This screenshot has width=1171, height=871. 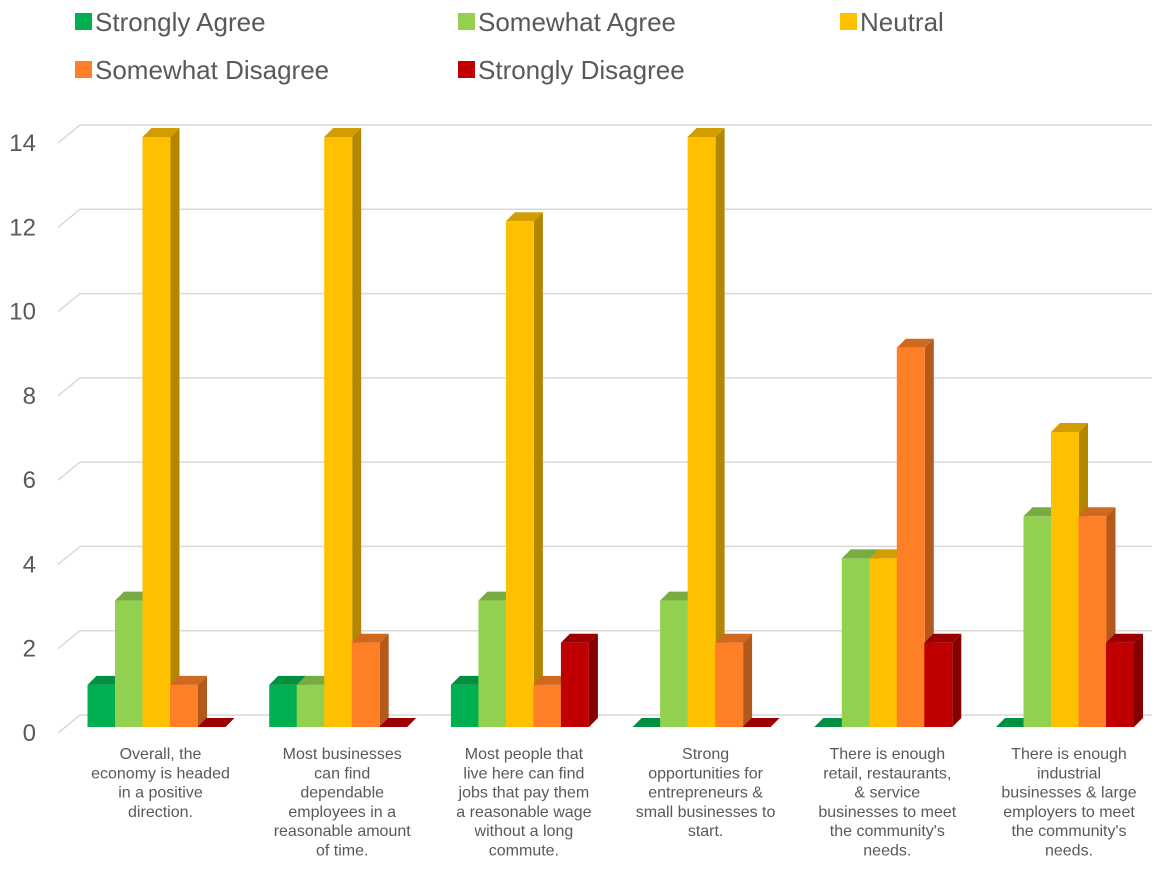 I want to click on y-tick-label: 0, so click(x=29, y=733).